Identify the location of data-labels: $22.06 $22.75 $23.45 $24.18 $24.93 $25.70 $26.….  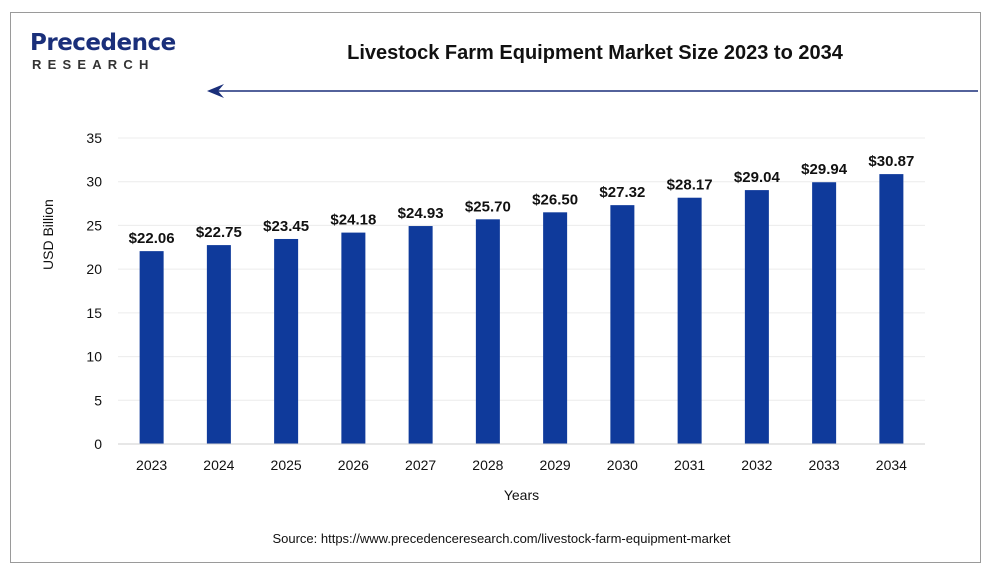
(522, 200).